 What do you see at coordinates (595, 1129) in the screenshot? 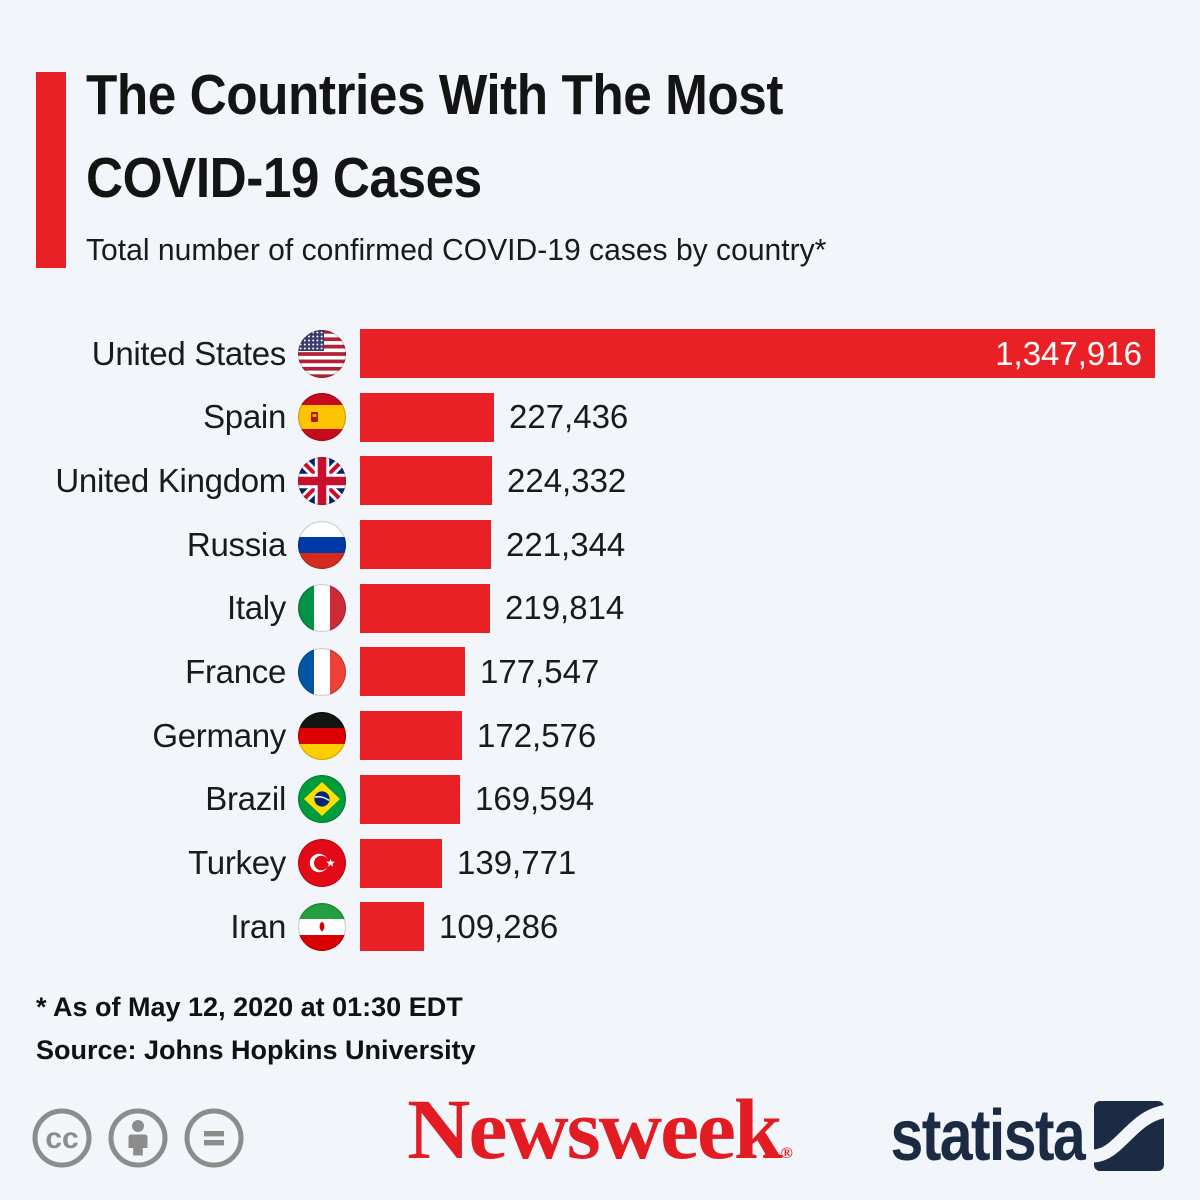
I see `newsweek-wordmark: Newsweek` at bounding box center [595, 1129].